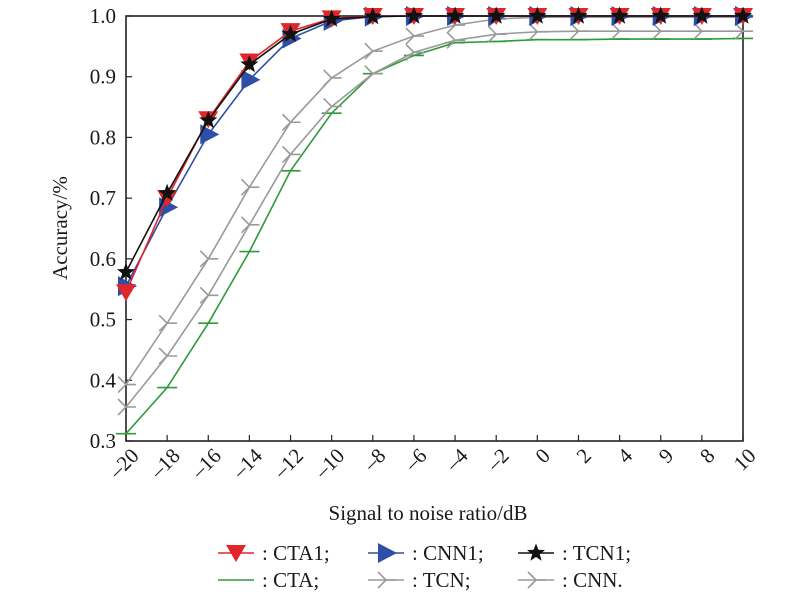 The height and width of the screenshot is (604, 800). I want to click on y-tick-label: 1.0, so click(103, 16).